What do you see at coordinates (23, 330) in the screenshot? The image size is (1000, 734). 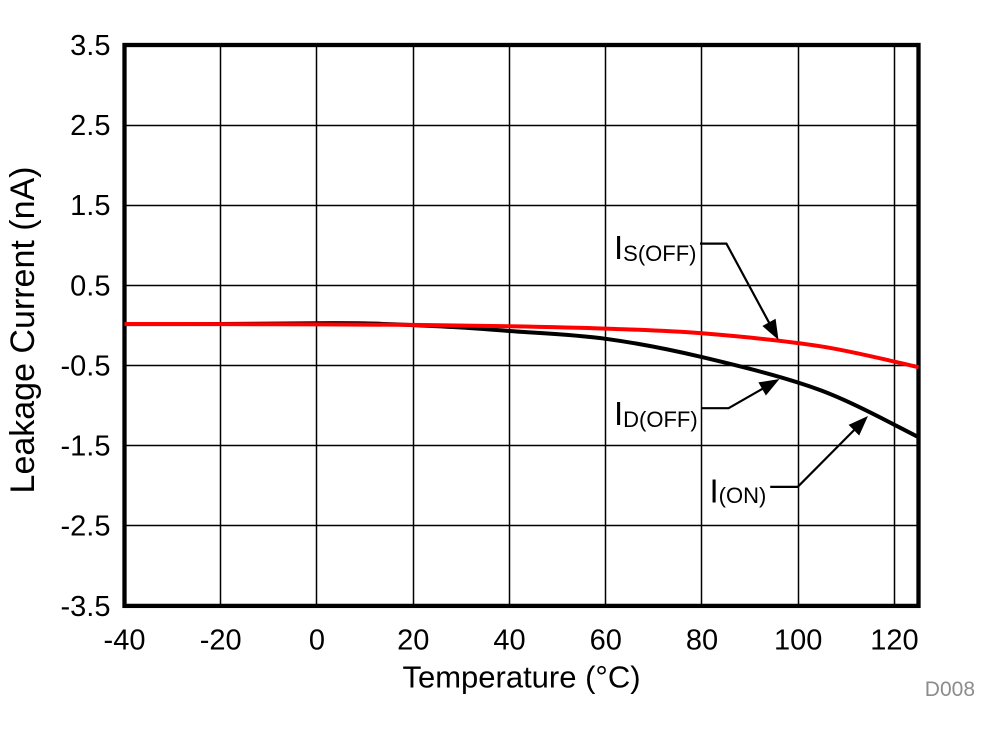 I see `svg-text: Leakage Current (nA)` at bounding box center [23, 330].